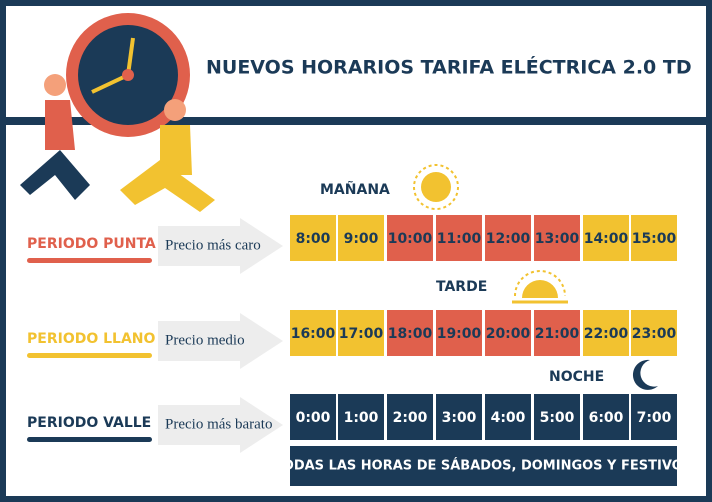  I want to click on hour-label: 1:00, so click(361, 418).